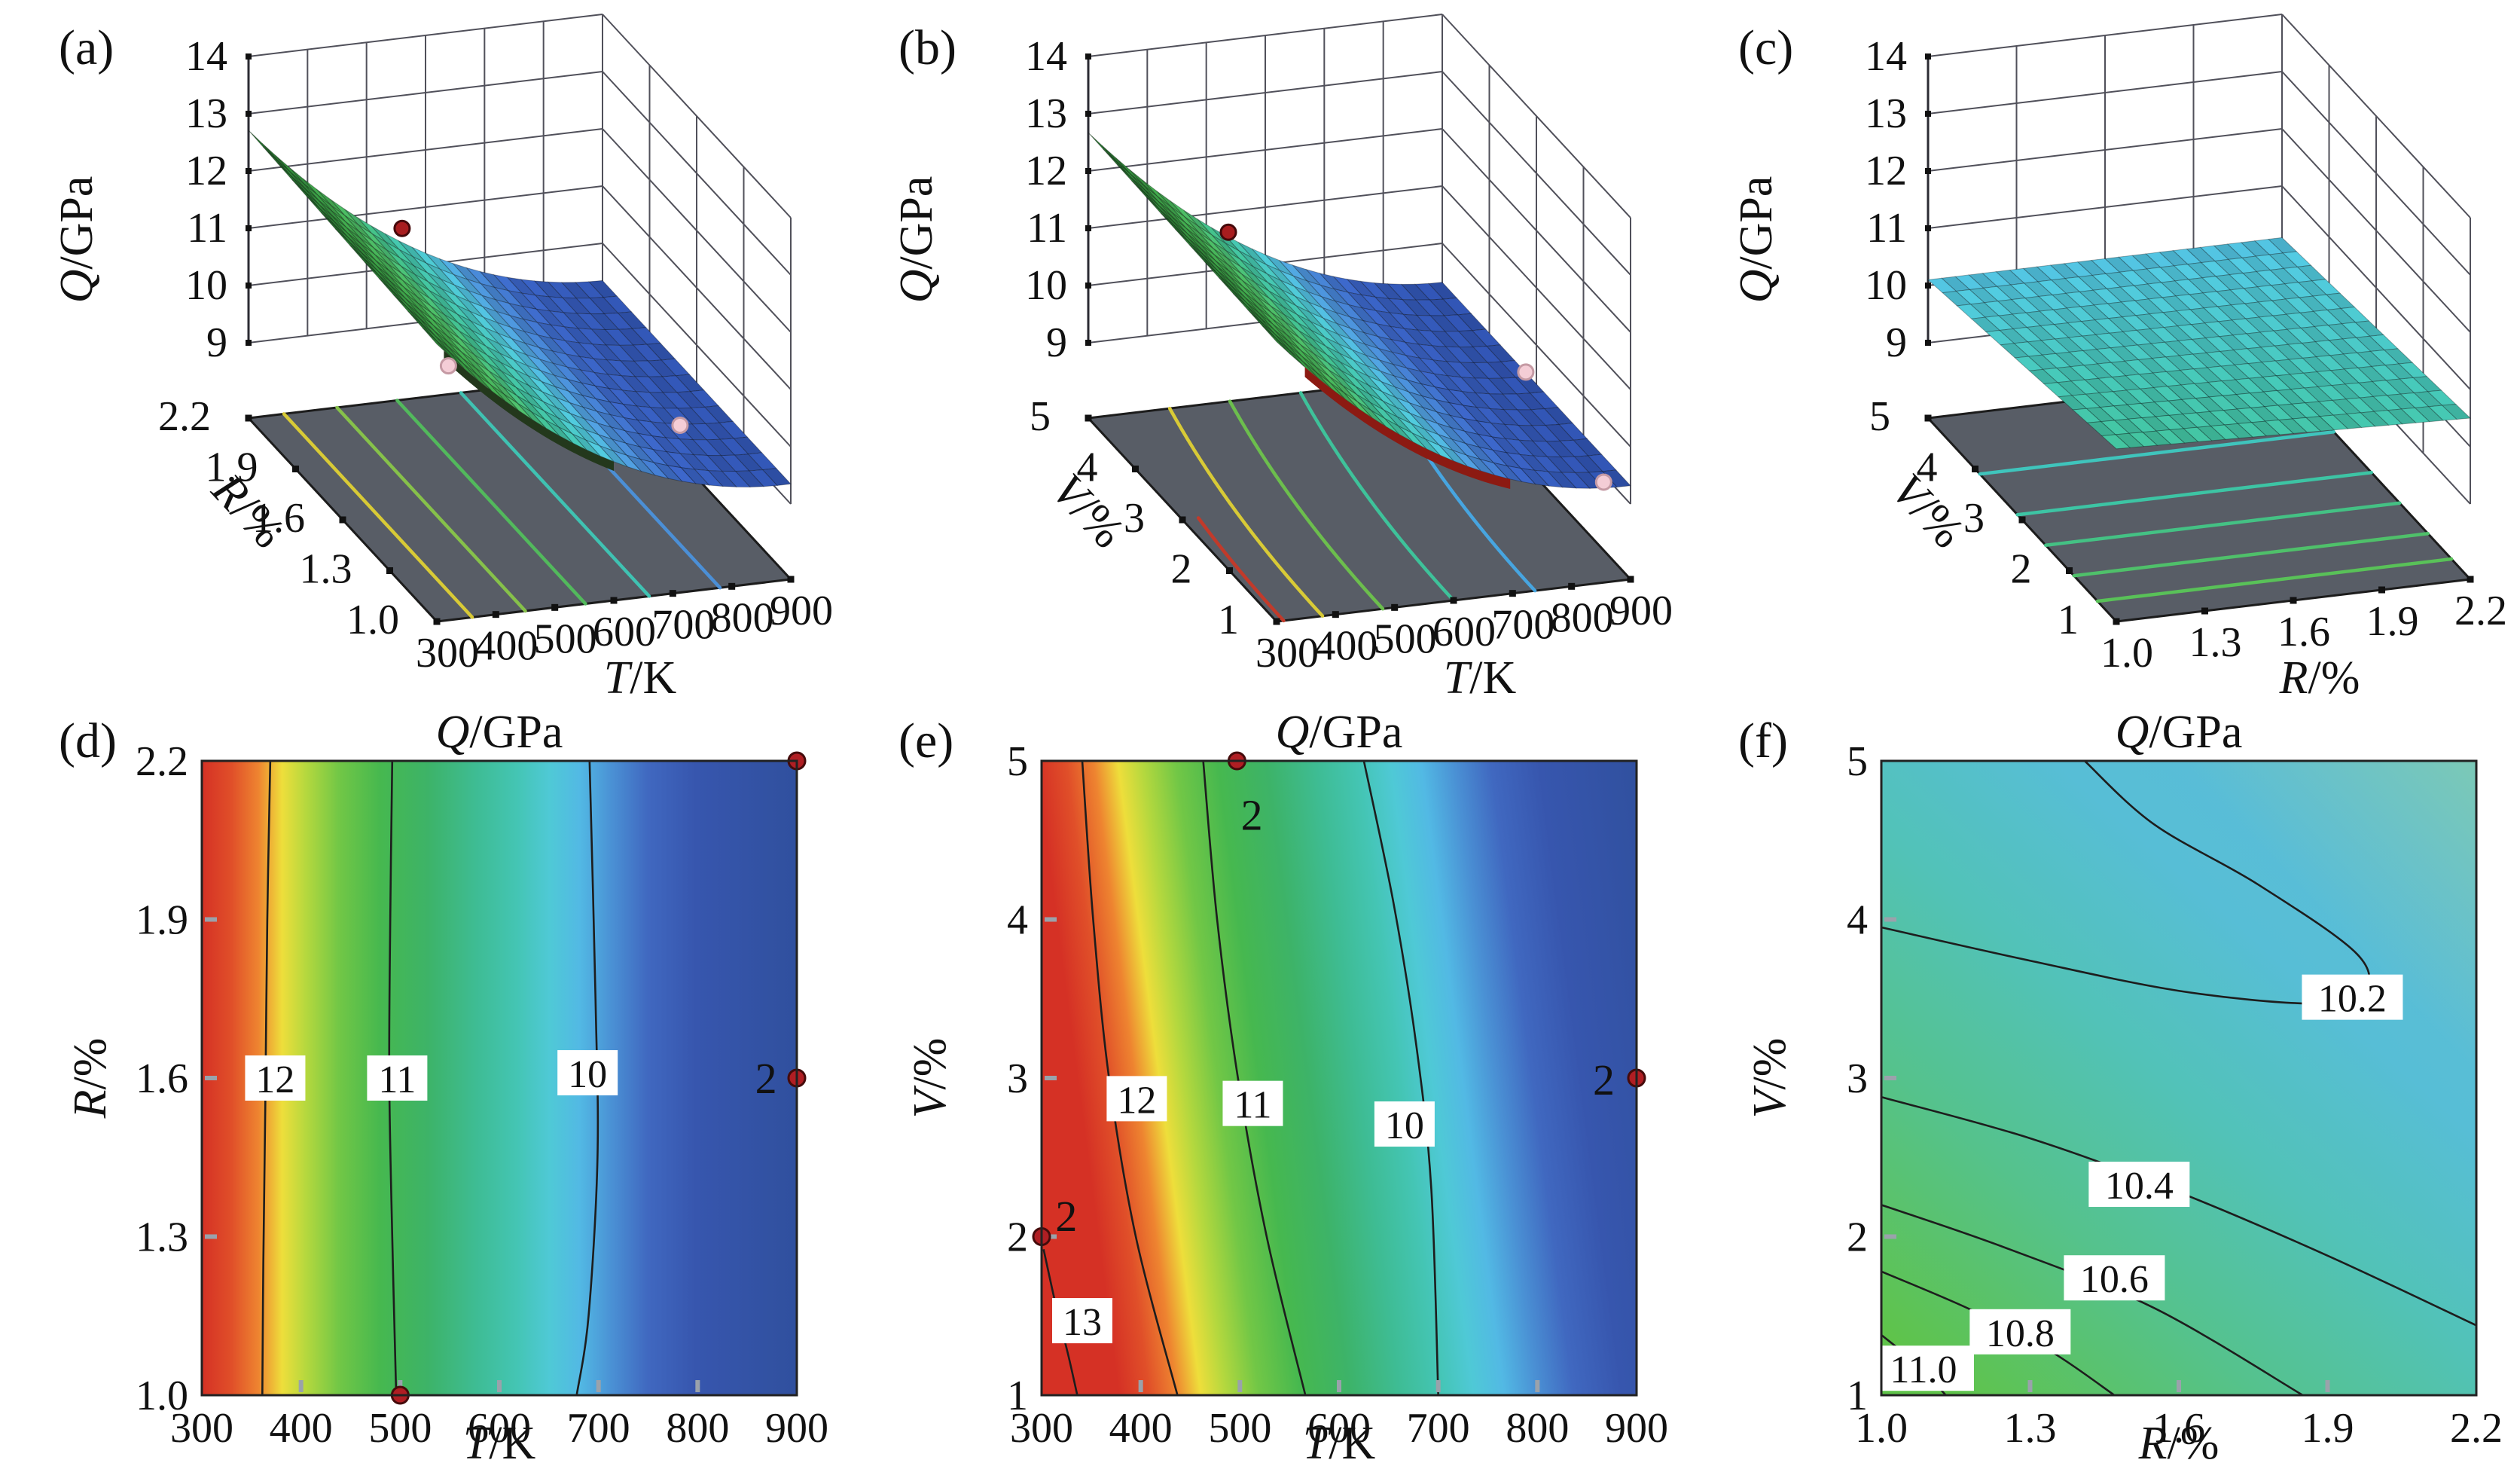  Describe the element at coordinates (1522, 625) in the screenshot. I see `x-tick-label: 700` at that location.